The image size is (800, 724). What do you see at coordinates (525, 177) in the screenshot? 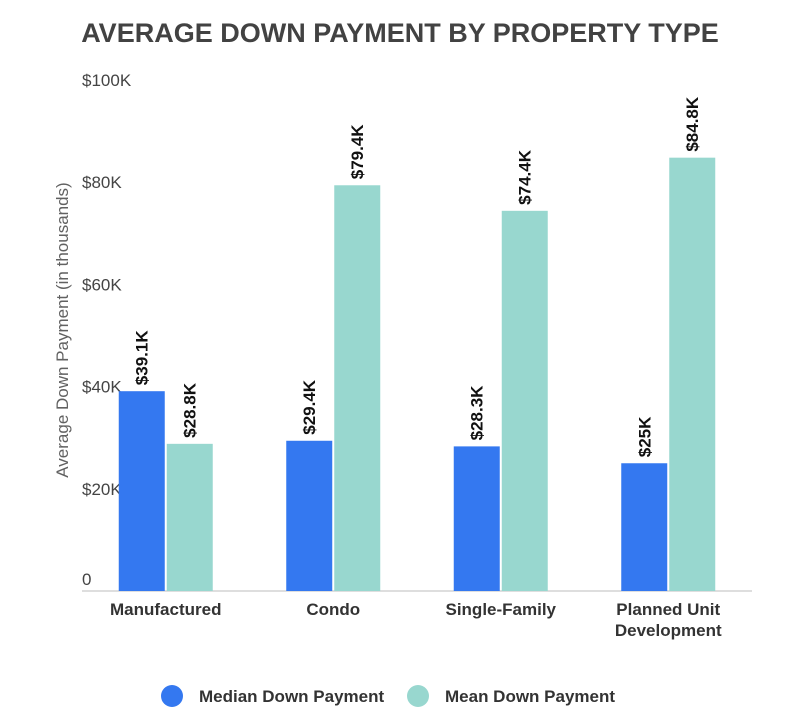
I see `data-label: $74.4K` at bounding box center [525, 177].